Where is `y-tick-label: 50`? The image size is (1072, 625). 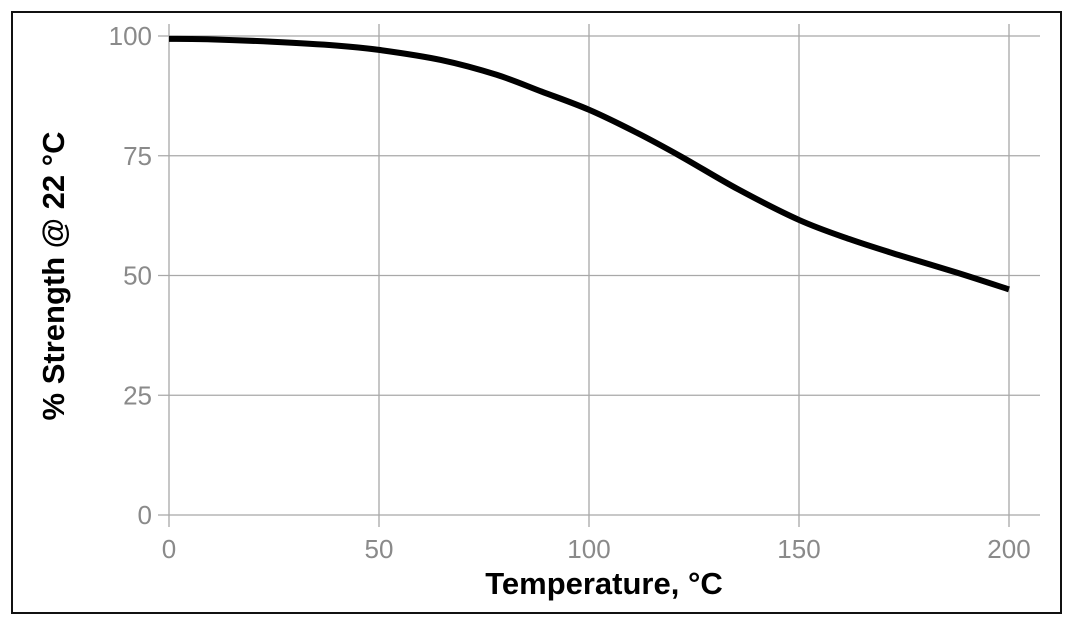
y-tick-label: 50 is located at coordinates (137, 276).